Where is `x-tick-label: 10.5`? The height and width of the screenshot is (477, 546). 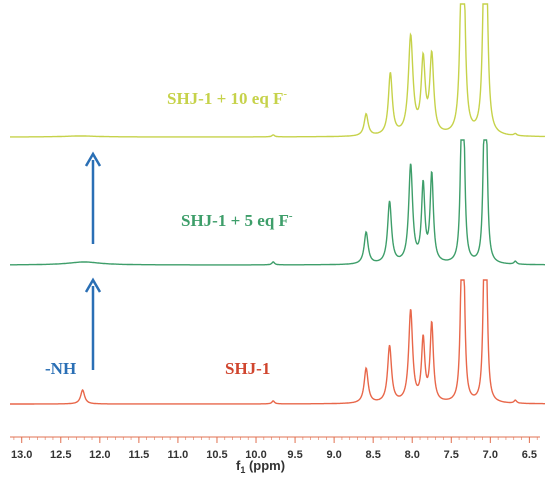
x-tick-label: 10.5 is located at coordinates (216, 455).